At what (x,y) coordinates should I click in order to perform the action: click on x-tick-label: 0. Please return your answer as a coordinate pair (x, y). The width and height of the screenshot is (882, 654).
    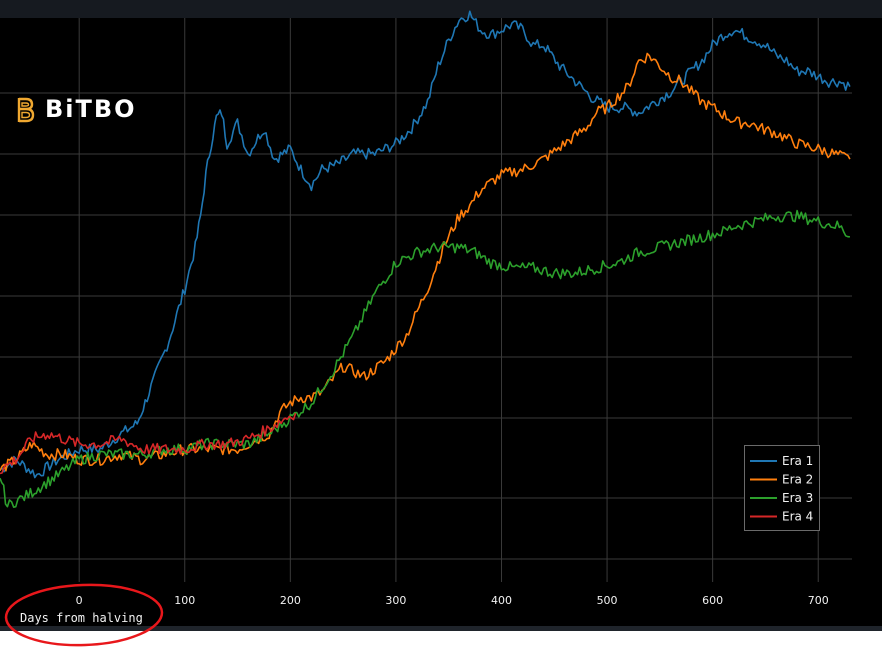
    Looking at the image, I should click on (79, 600).